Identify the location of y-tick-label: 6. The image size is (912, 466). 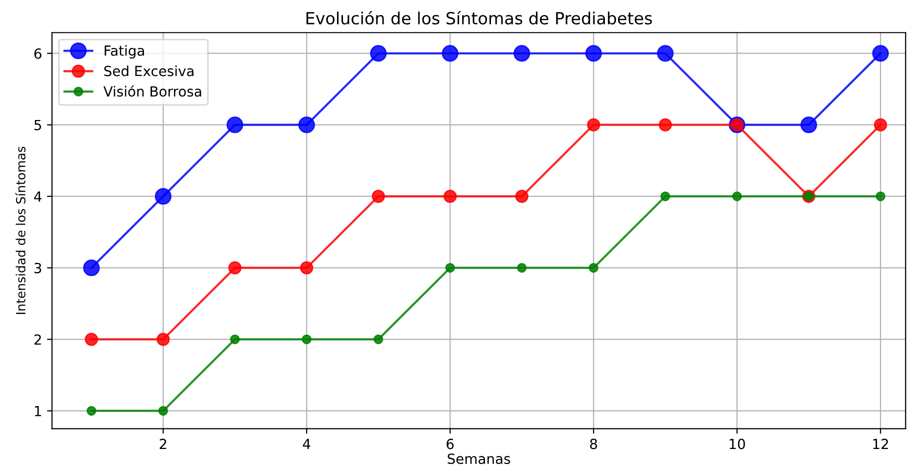
(38, 53).